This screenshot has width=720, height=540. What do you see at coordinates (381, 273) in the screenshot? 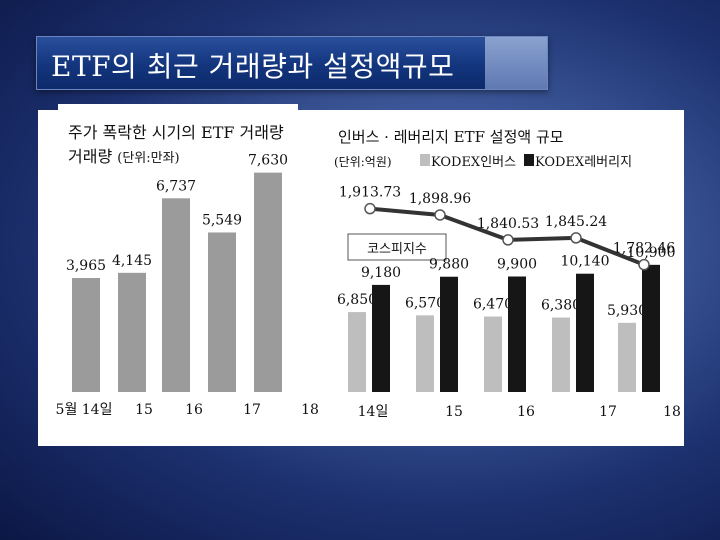
I see `leverage-bar-value-label: 9,180` at bounding box center [381, 273].